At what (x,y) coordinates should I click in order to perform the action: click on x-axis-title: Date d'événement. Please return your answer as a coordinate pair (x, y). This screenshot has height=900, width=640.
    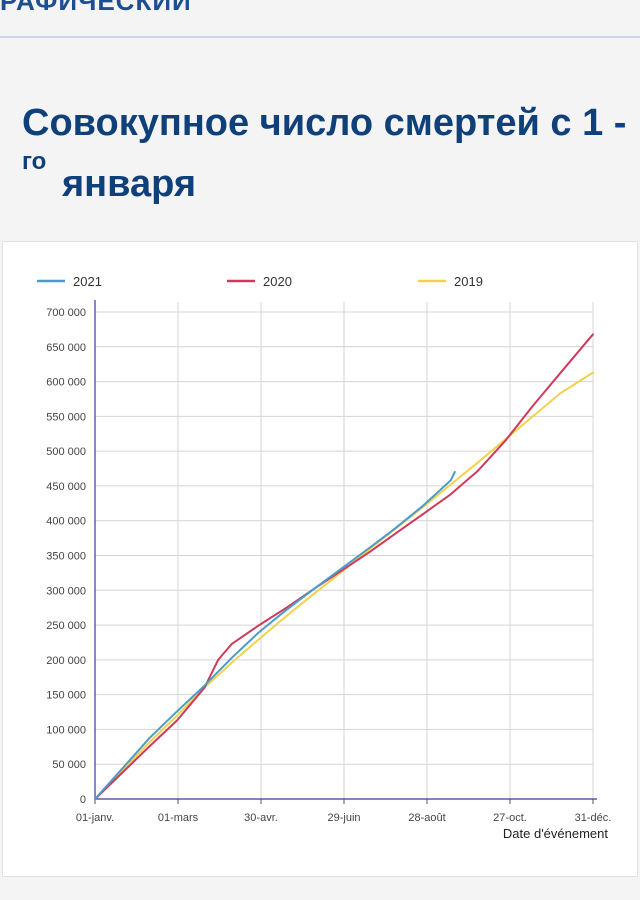
    Looking at the image, I should click on (555, 833).